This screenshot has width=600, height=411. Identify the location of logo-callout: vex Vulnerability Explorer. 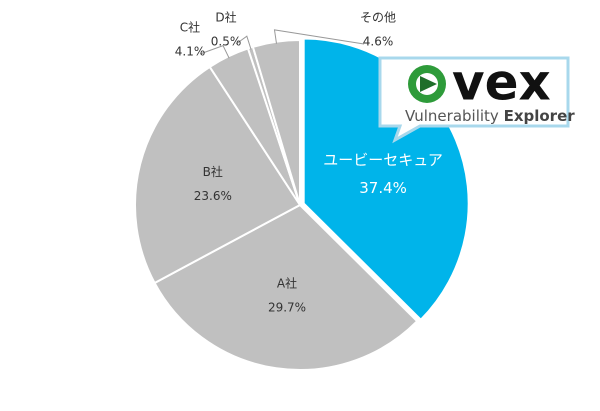
(476, 99).